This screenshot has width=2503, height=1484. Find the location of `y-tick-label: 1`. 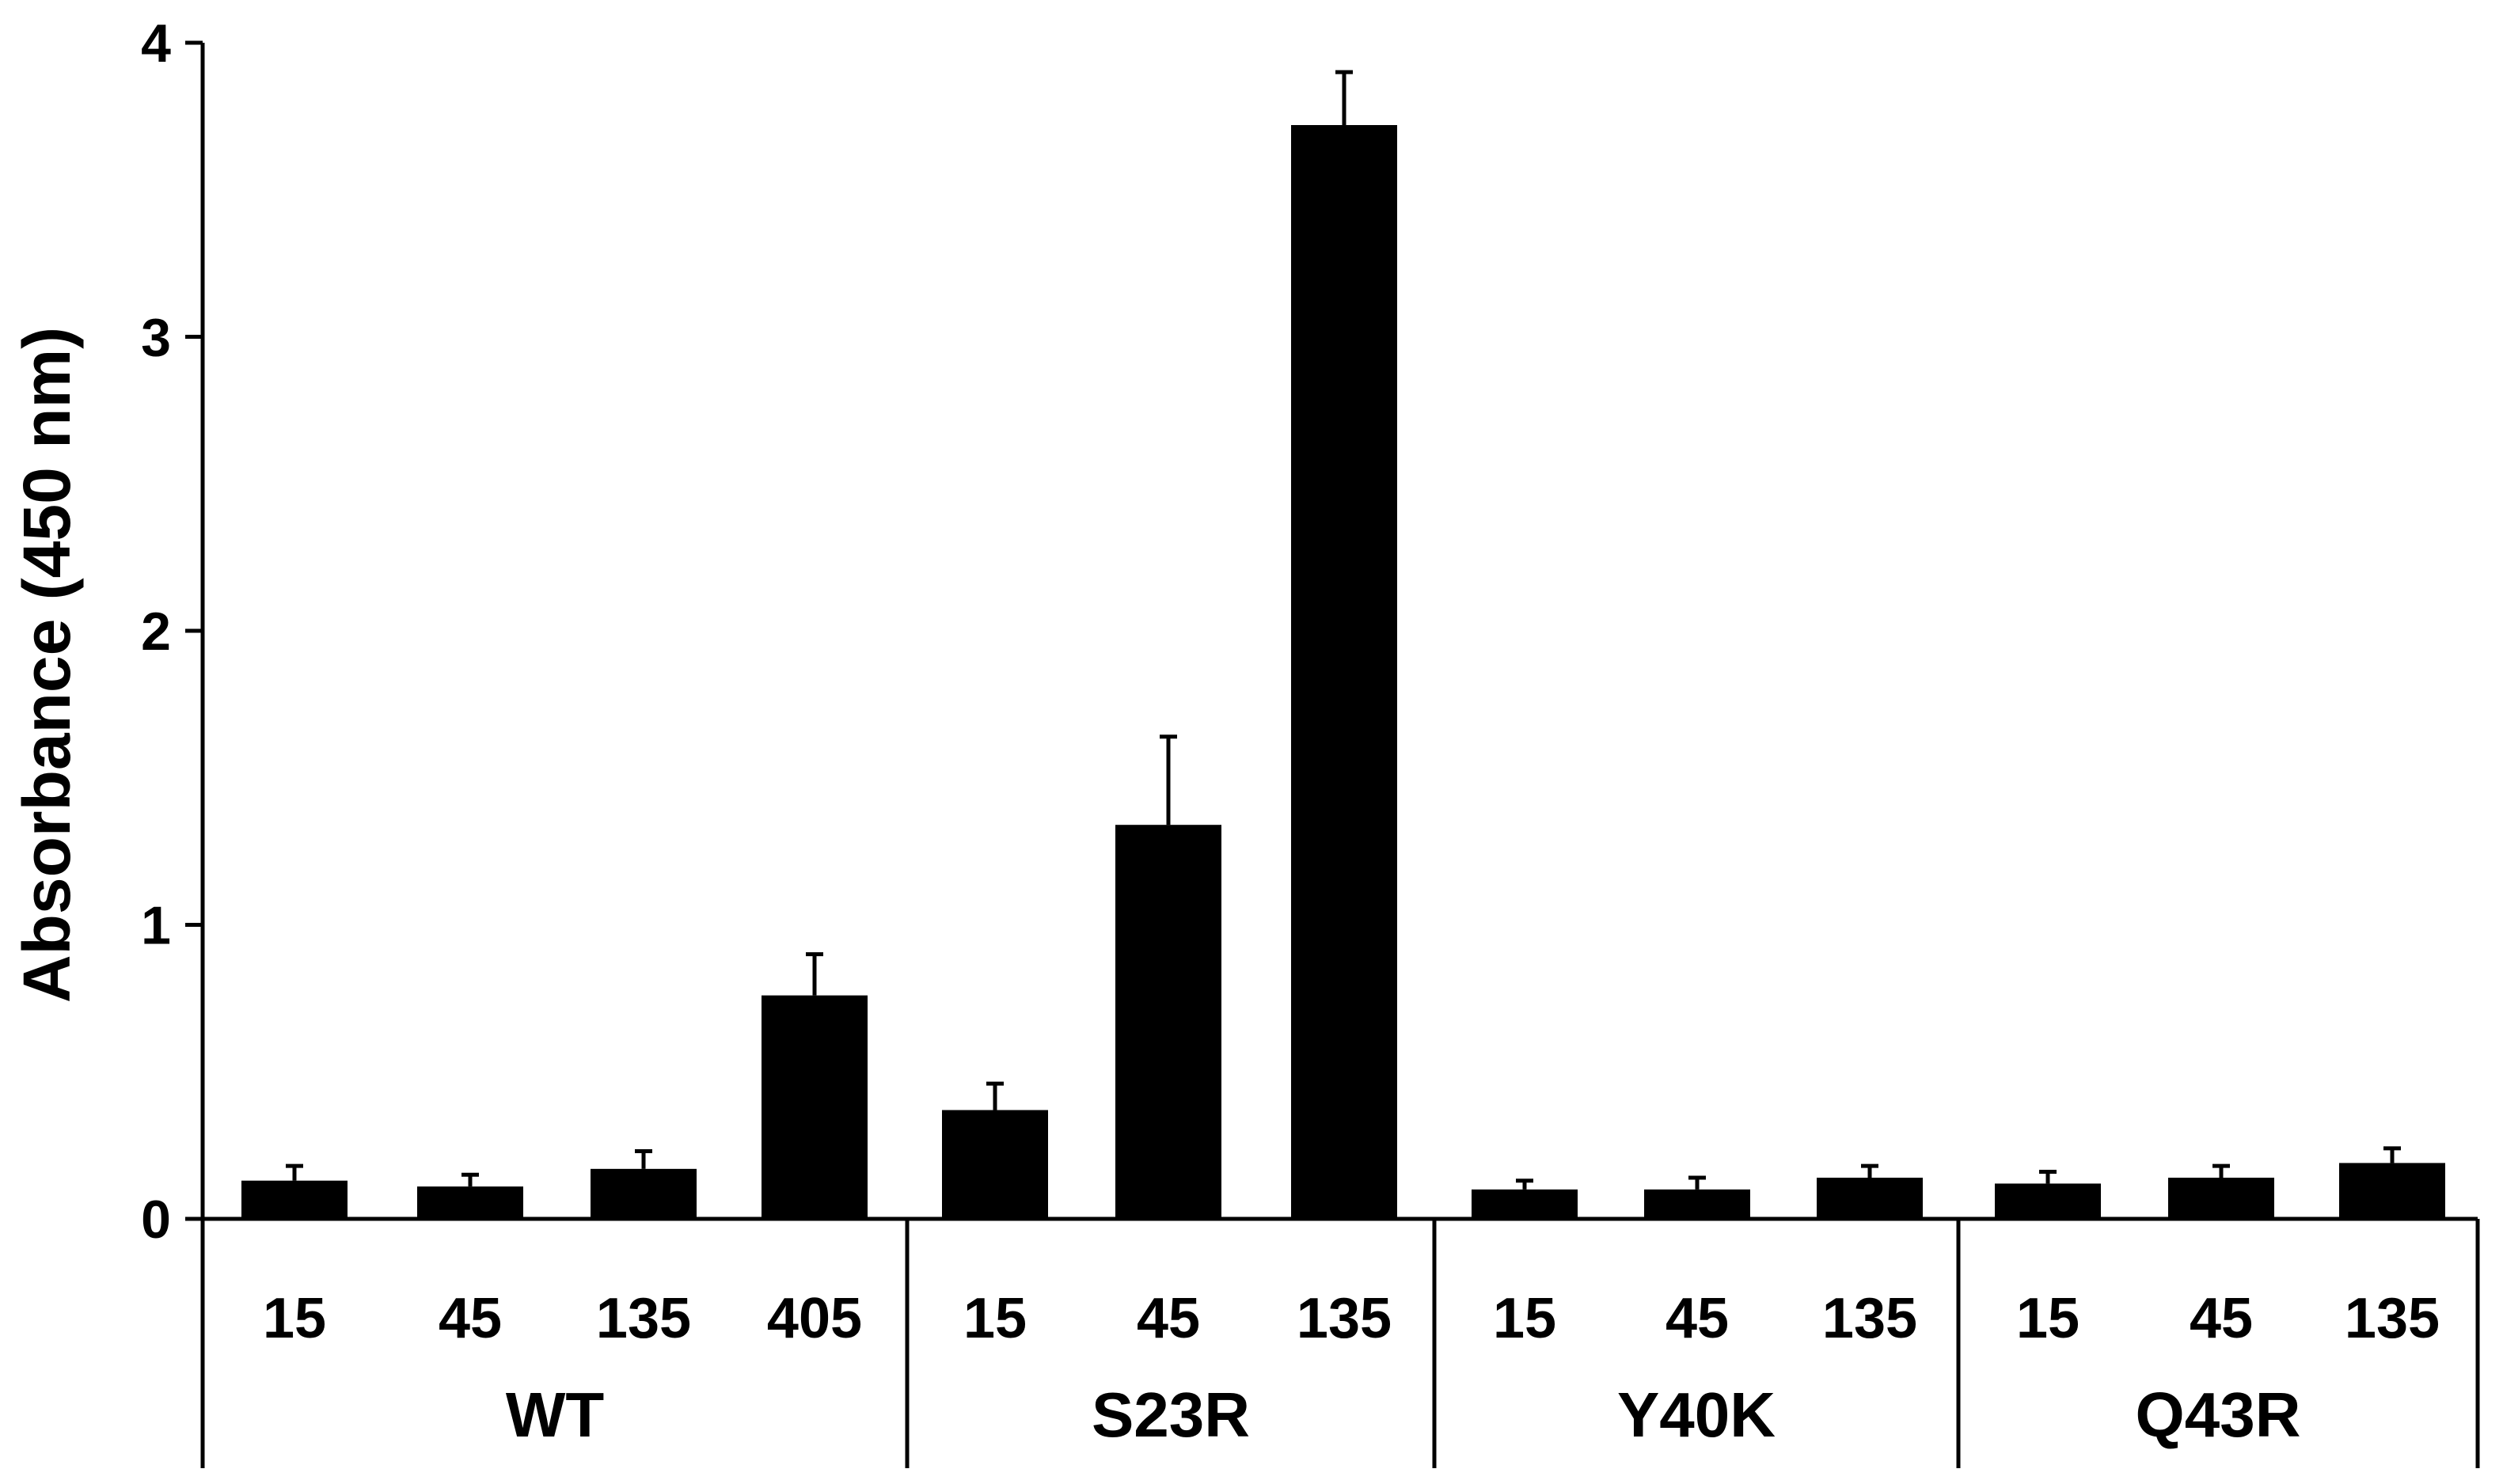

y-tick-label: 1 is located at coordinates (156, 926).